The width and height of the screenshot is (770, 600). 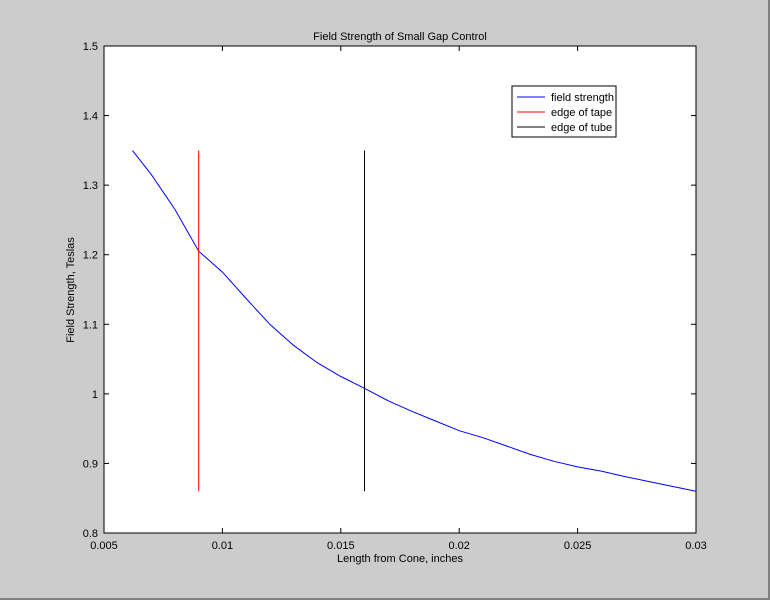 What do you see at coordinates (90, 534) in the screenshot?
I see `y-tick-label: 0.8` at bounding box center [90, 534].